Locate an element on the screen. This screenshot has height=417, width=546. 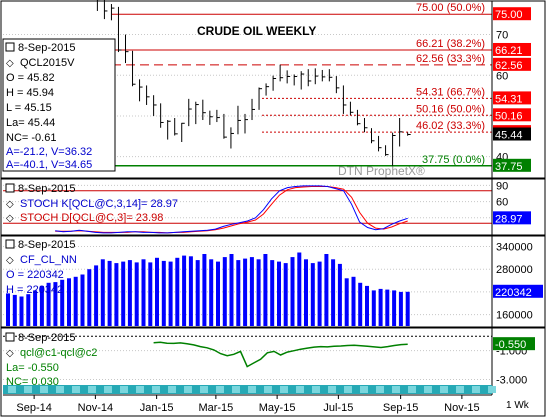
fib-level-label: 62.56 (33.3%) is located at coordinates (450, 59).